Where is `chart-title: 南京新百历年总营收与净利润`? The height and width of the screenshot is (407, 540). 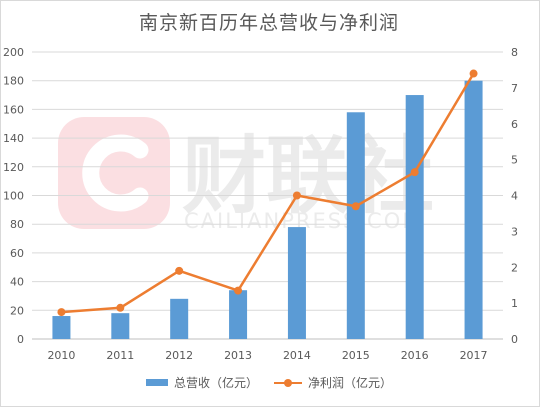 chart-title: 南京新百历年总营收与净利润 is located at coordinates (268, 23).